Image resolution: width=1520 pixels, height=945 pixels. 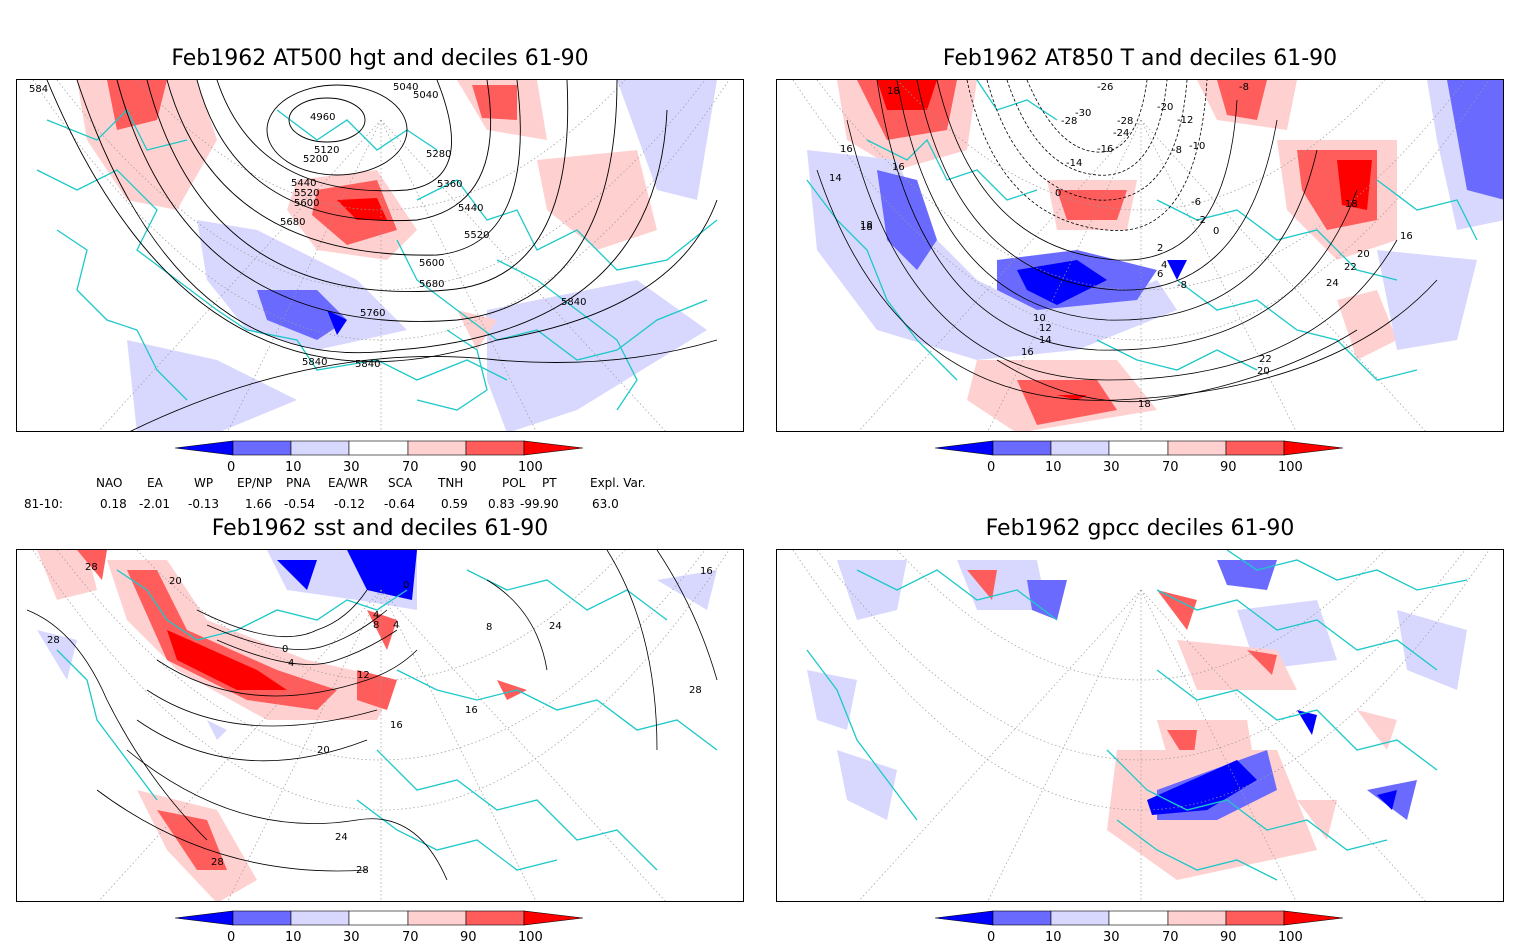 What do you see at coordinates (351, 937) in the screenshot?
I see `colorbar-tick-label: 30` at bounding box center [351, 937].